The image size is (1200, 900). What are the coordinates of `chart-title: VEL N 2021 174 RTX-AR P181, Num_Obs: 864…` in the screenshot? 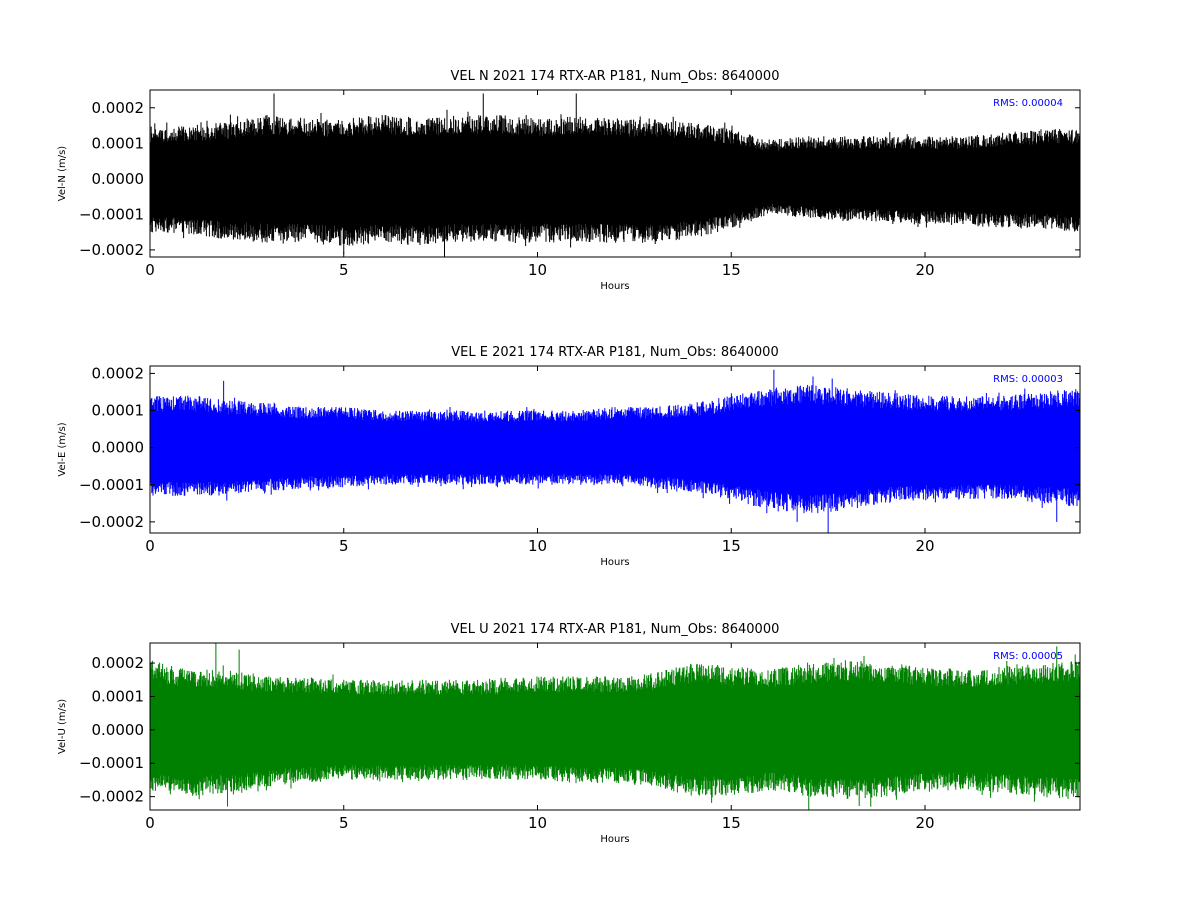 It's located at (615, 76).